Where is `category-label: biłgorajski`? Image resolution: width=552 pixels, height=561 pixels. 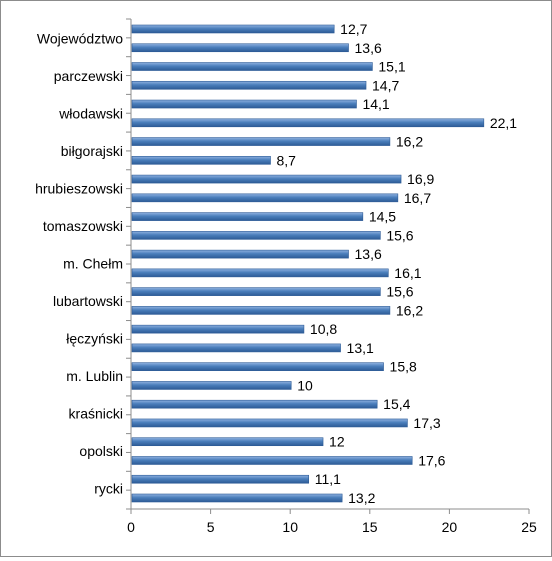 category-label: biłgorajski is located at coordinates (92, 151).